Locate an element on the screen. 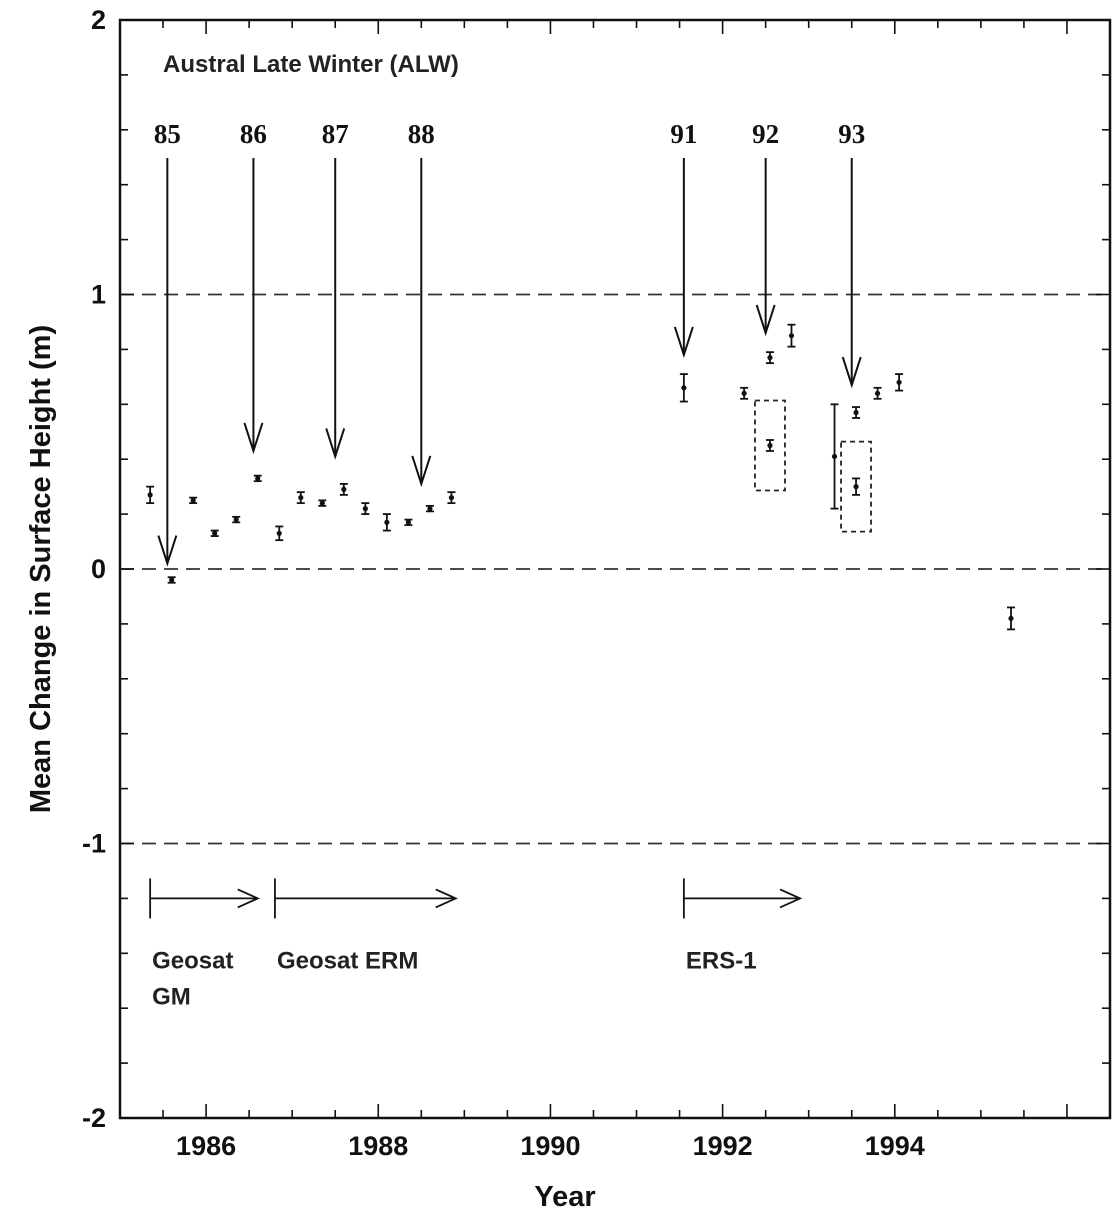 Image resolution: width=1120 pixels, height=1226 pixels. x-tick-label: 1994 is located at coordinates (895, 1146).